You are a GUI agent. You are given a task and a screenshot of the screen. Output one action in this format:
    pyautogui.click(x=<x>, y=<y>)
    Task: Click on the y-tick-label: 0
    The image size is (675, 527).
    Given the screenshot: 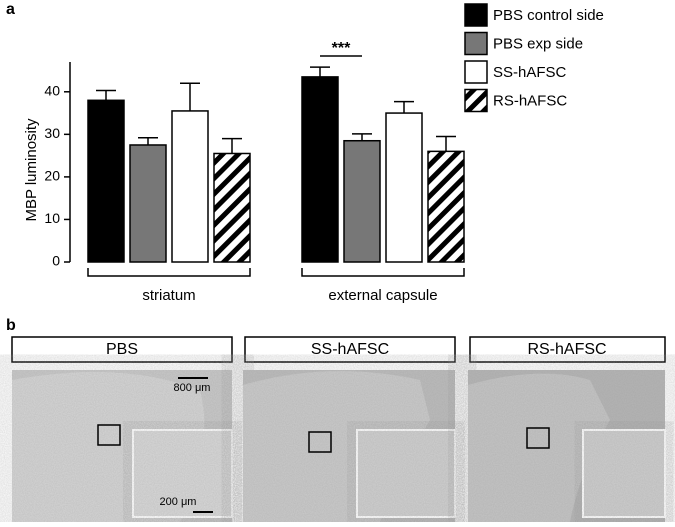 What is the action you would take?
    pyautogui.click(x=56, y=261)
    